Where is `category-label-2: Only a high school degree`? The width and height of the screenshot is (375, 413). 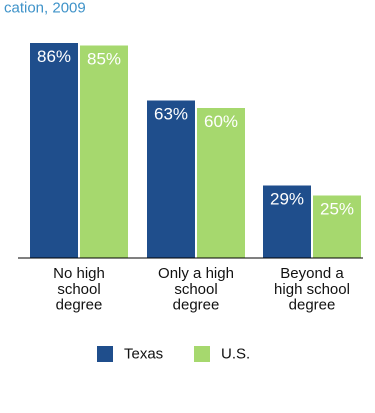
category-label-2: Only a high school degree is located at coordinates (196, 289).